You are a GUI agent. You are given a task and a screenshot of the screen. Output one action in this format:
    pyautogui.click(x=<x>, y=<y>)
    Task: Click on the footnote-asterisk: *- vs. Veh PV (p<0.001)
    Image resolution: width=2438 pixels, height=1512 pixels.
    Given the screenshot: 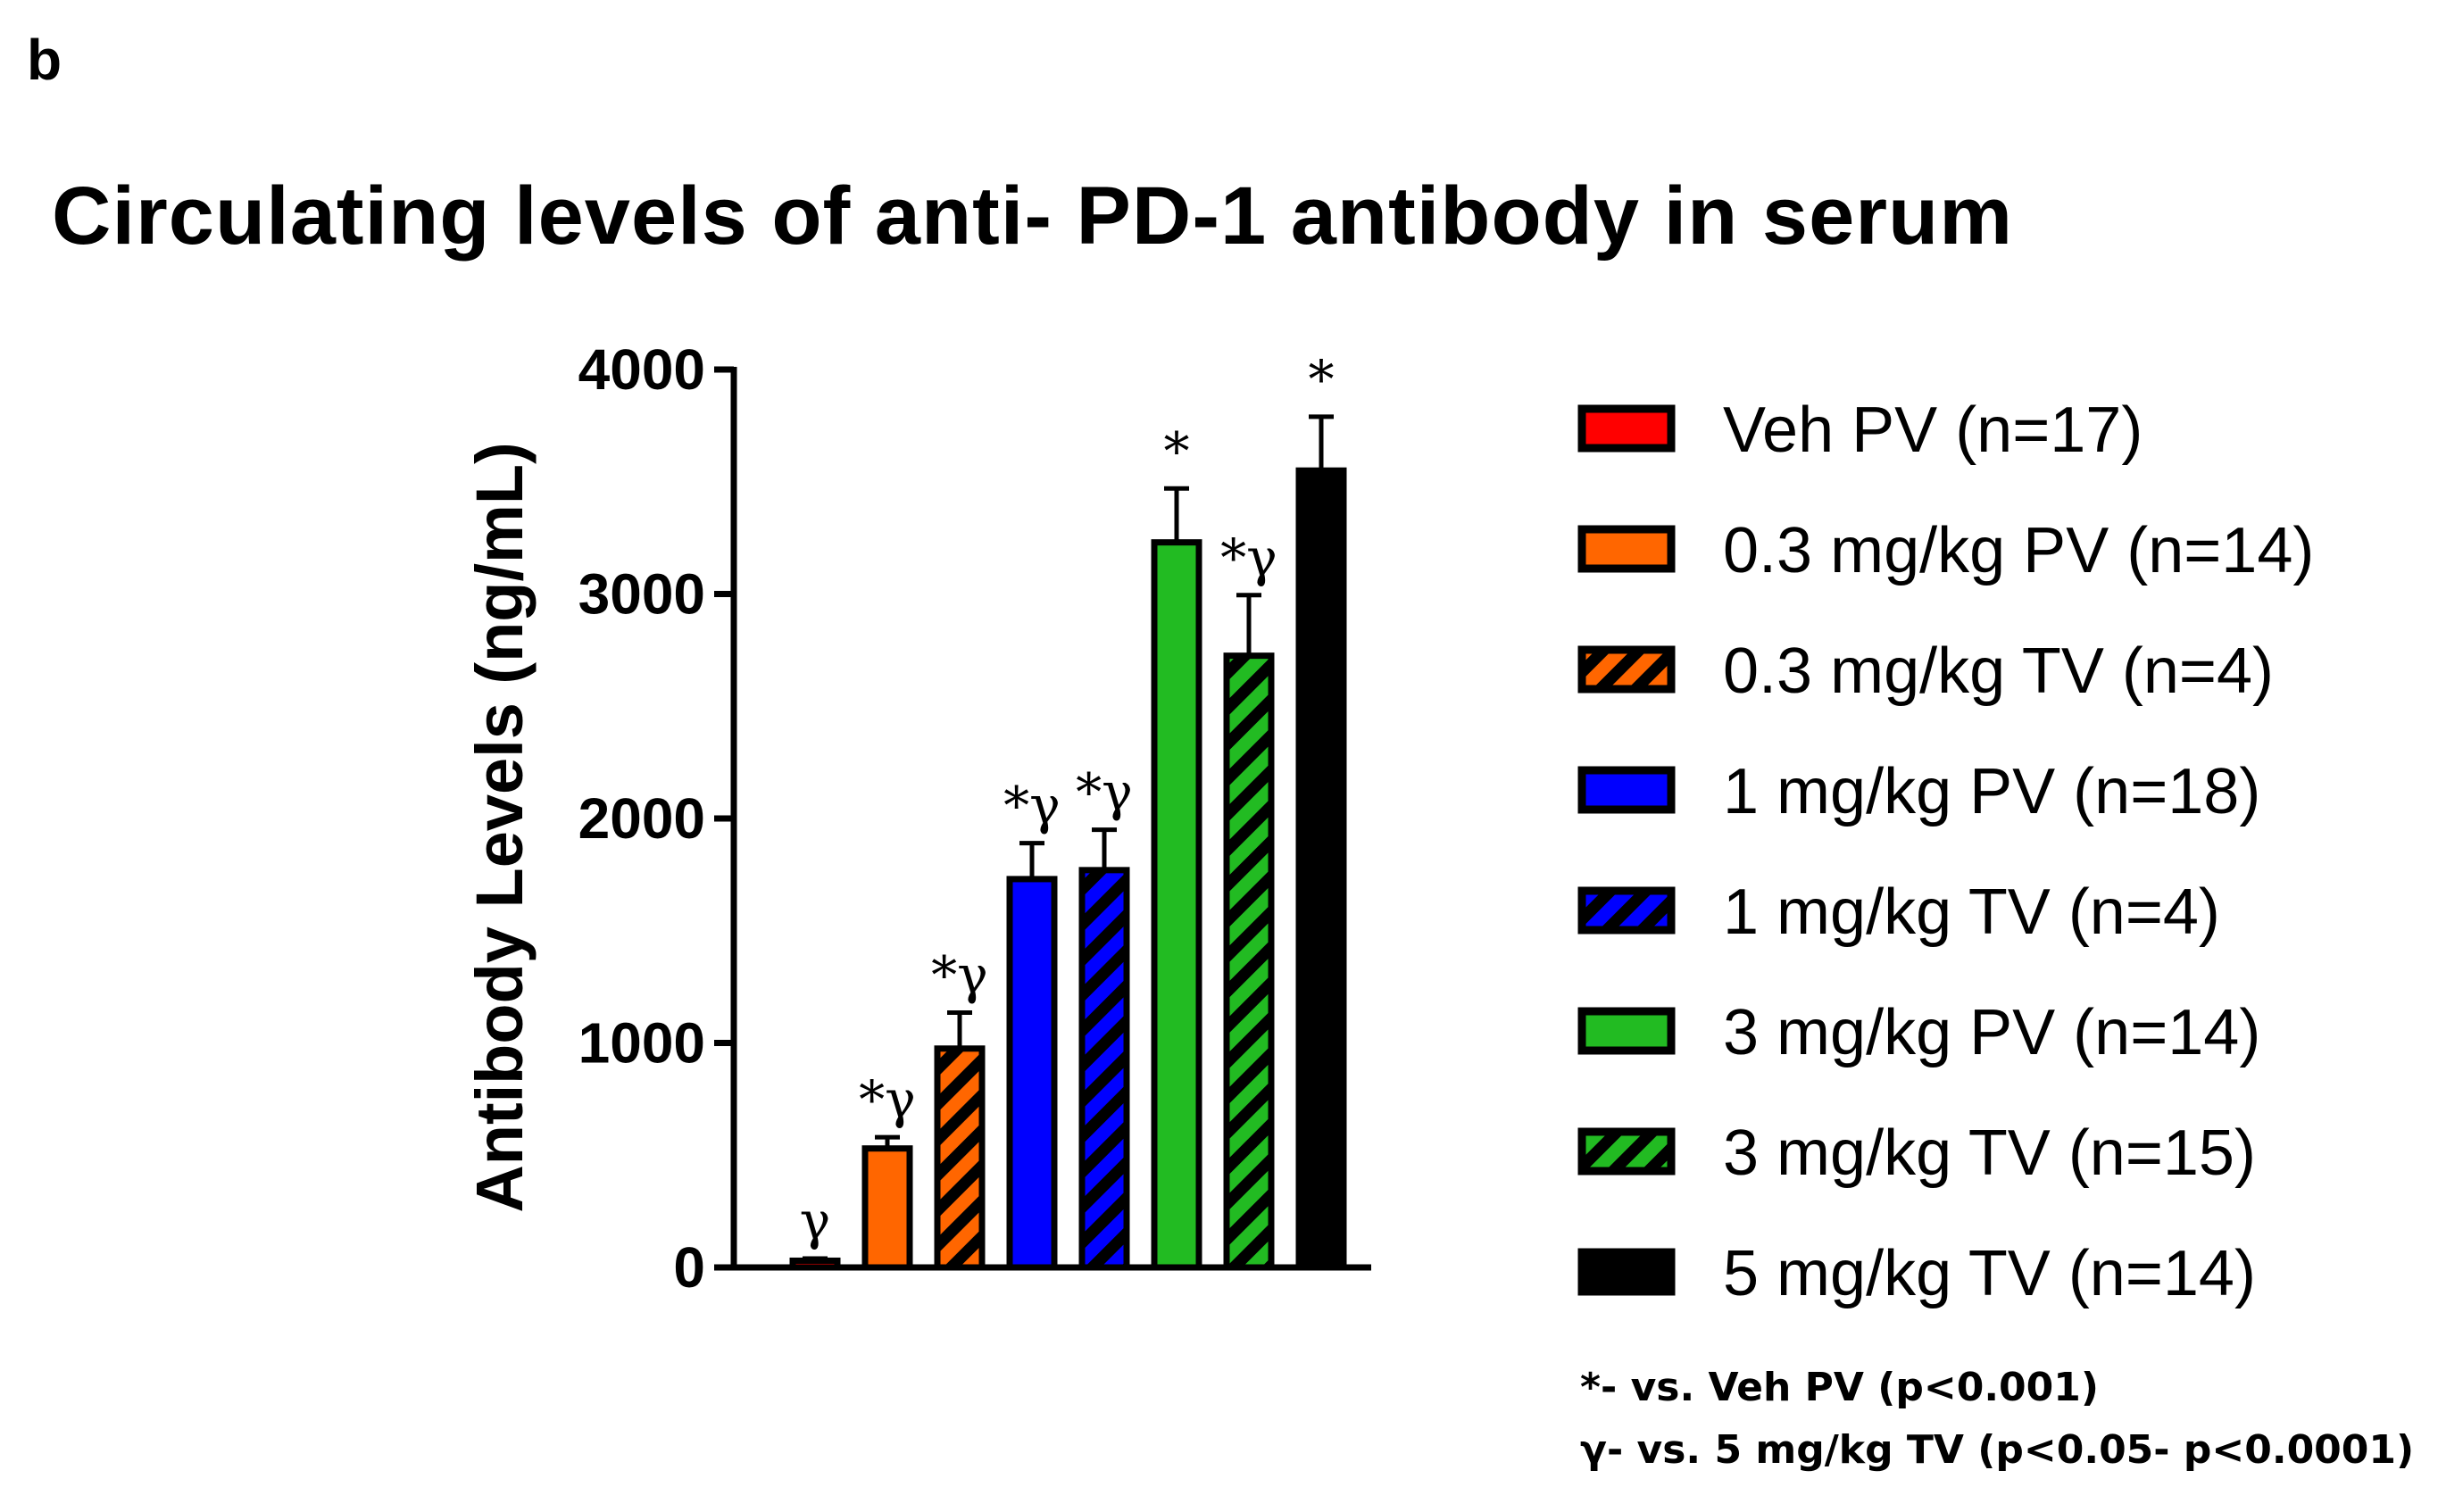 What is the action you would take?
    pyautogui.click(x=1840, y=1387)
    